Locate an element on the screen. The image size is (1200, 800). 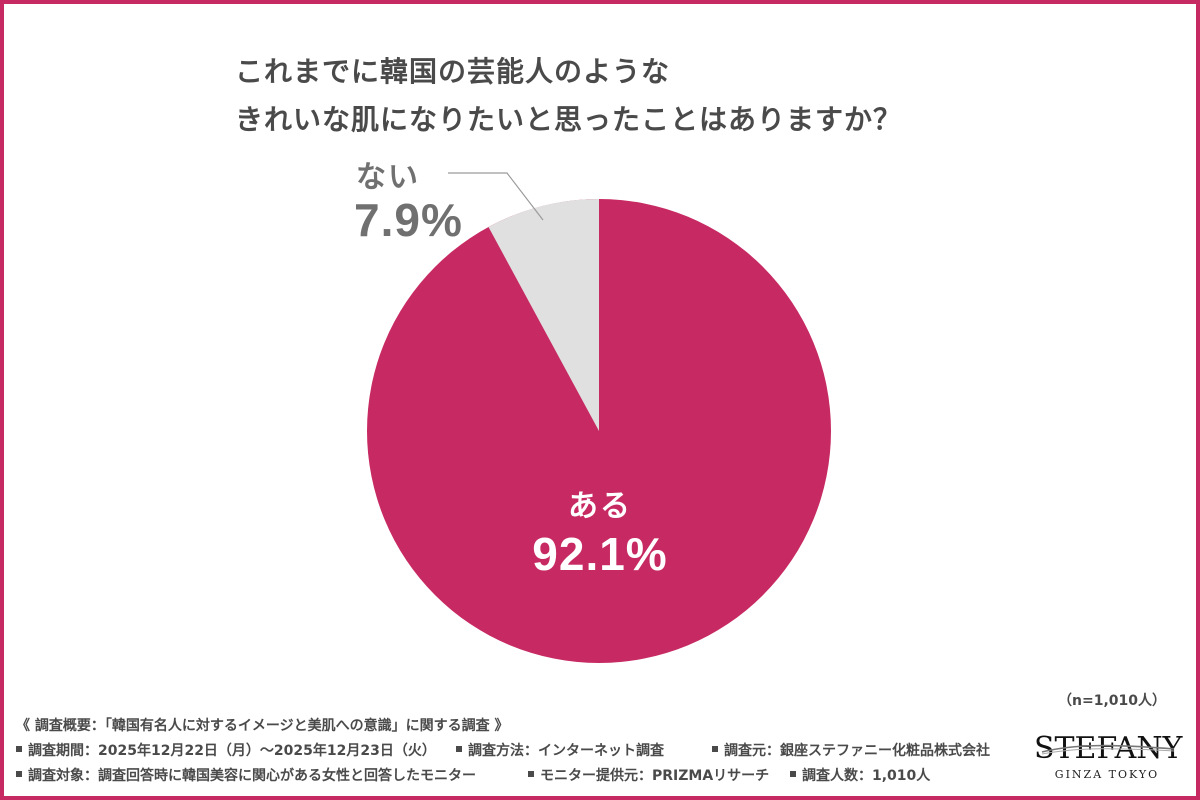
survey-heading-row: 《 調査概要：「韓国有名人に対するイメージと美肌への意識」に関する調査 》 is located at coordinates (262, 726).